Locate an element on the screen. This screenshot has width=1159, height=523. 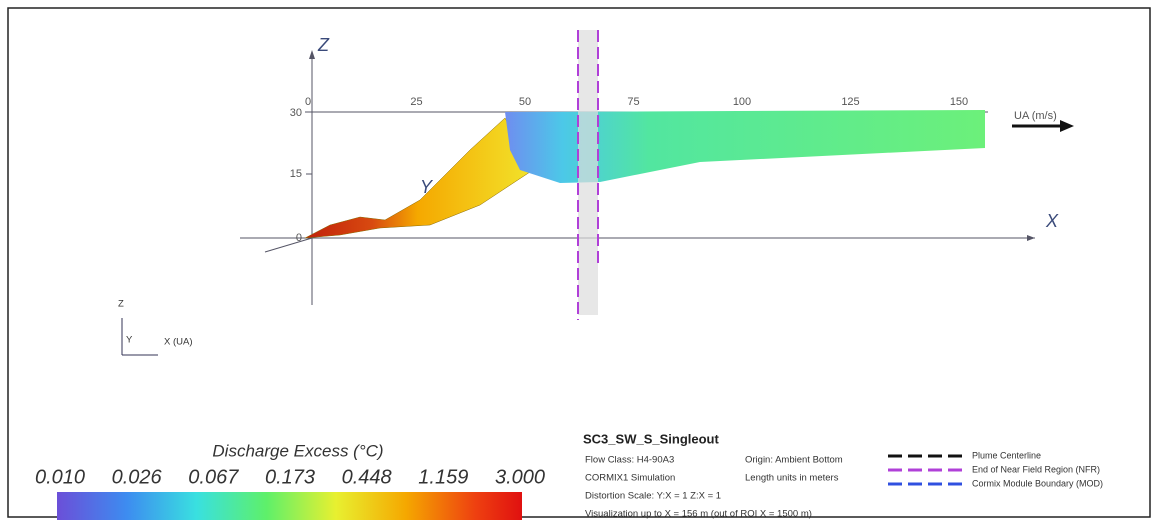
orientation-y: Y is located at coordinates (129, 340).